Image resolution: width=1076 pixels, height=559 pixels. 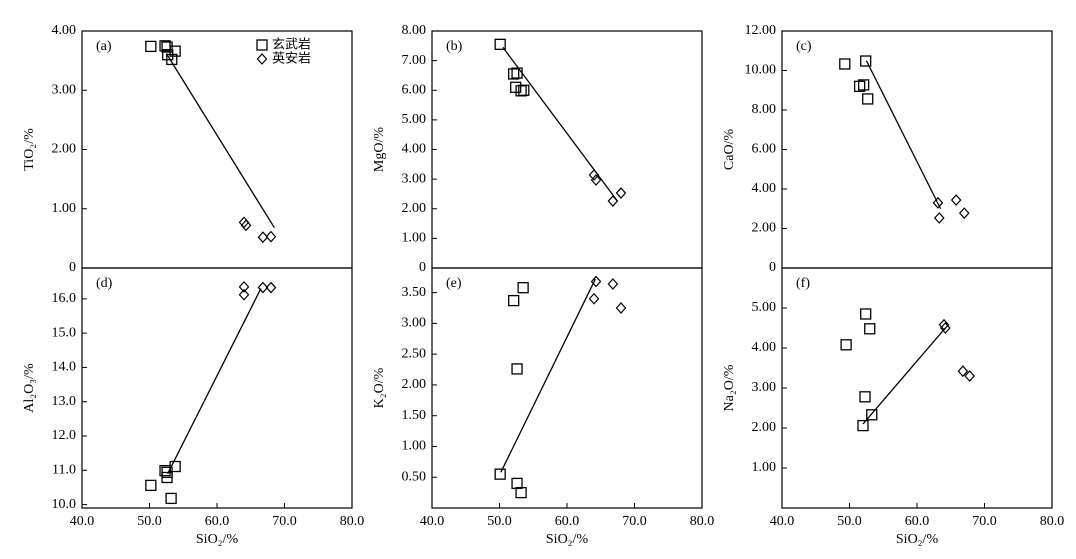 What do you see at coordinates (729, 150) in the screenshot?
I see `y-axis-label: CaO/%` at bounding box center [729, 150].